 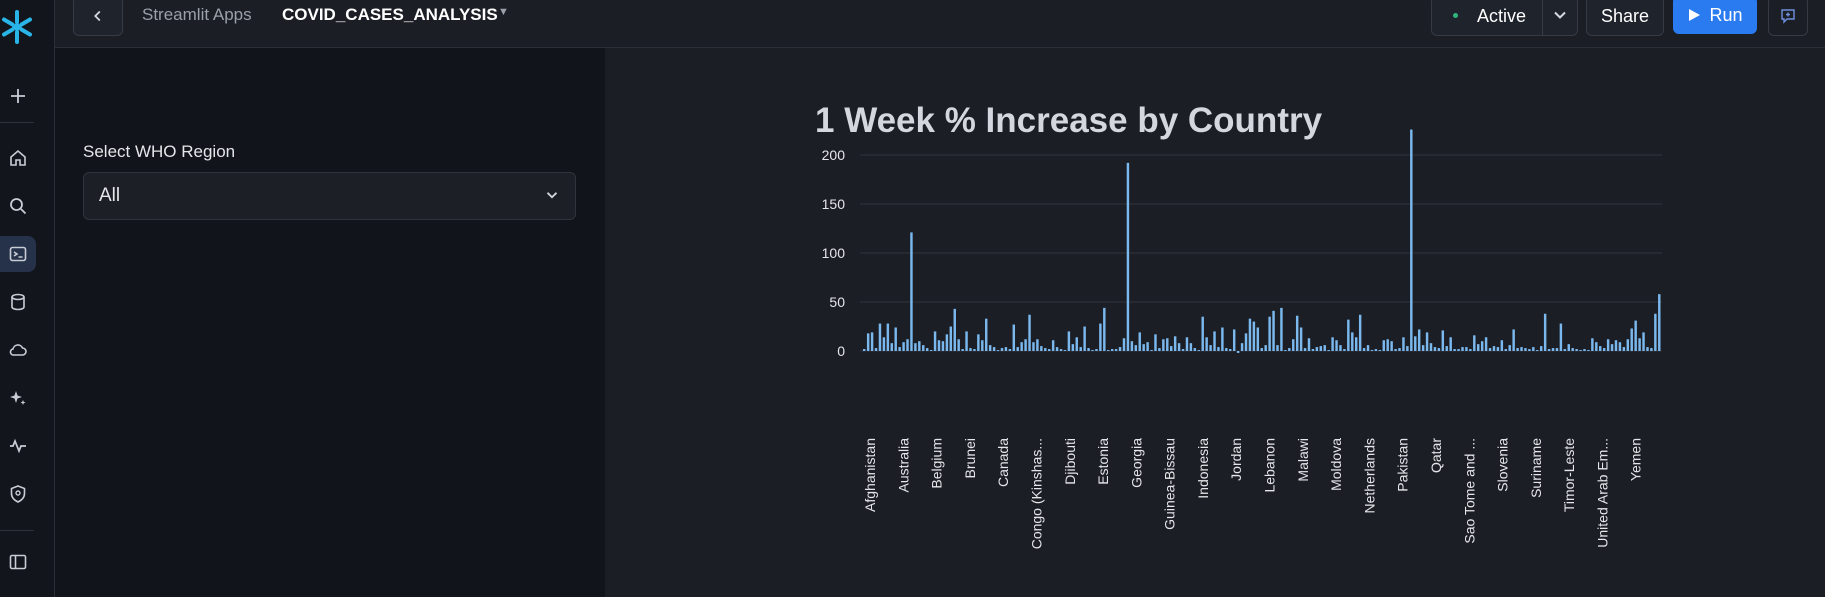 I want to click on status-label: Active, so click(x=1502, y=16).